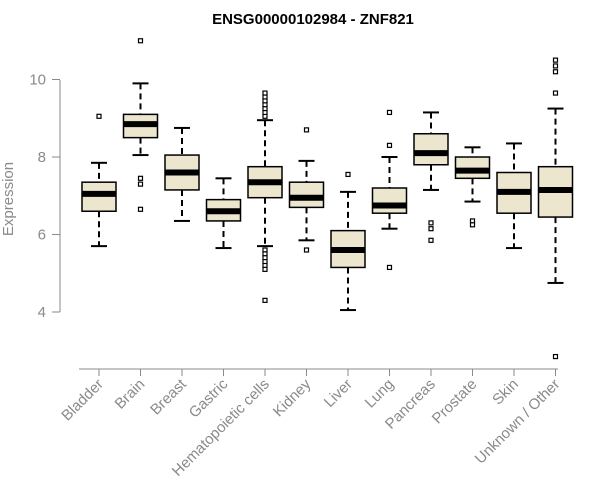  Describe the element at coordinates (130, 394) in the screenshot. I see `x-tick-label: Brain` at that location.